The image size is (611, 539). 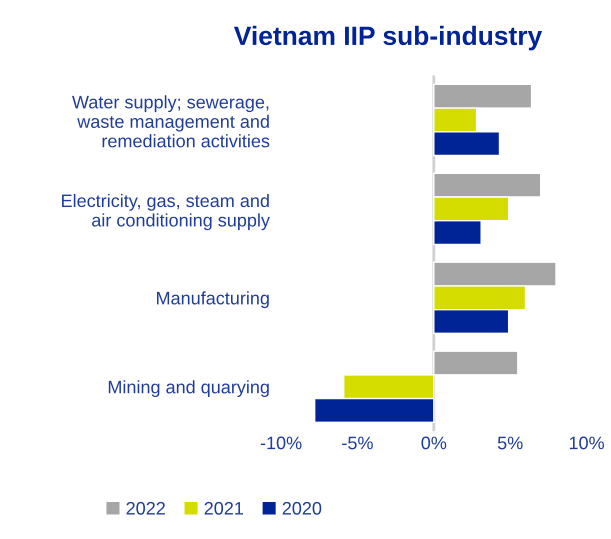 I want to click on y-tick-label: Electricity, gas, steam and air conditioning supply, so click(x=166, y=212).